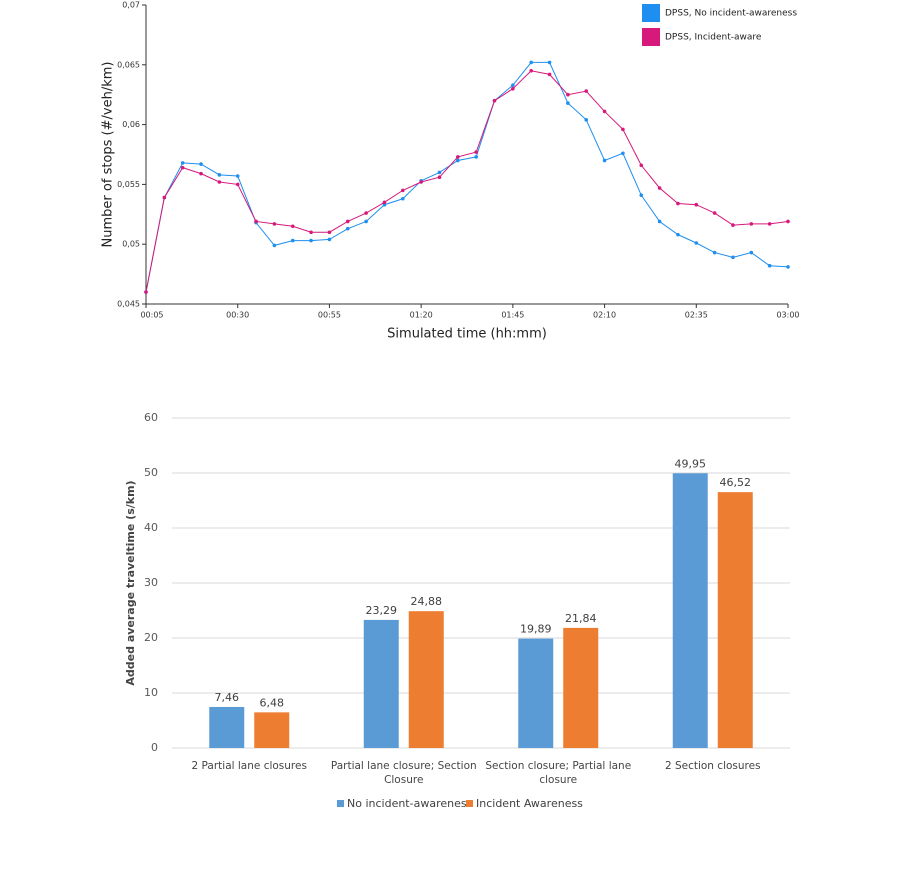  I want to click on x-tick-label: 03:00, so click(787, 315).